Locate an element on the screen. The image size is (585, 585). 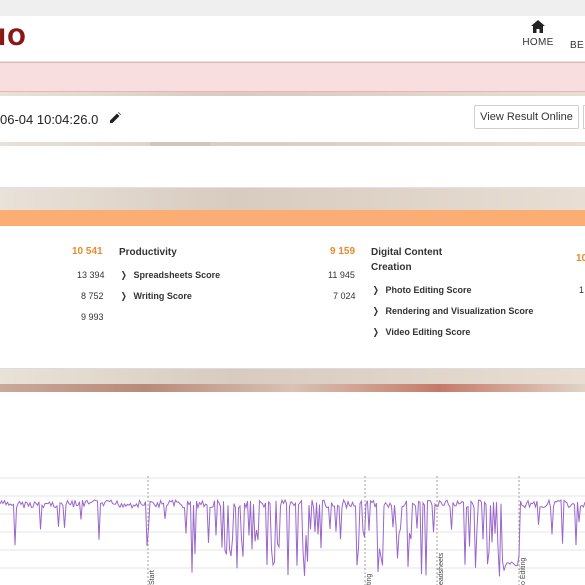
writing-score-item: ❯ Writing Score is located at coordinates (156, 296).